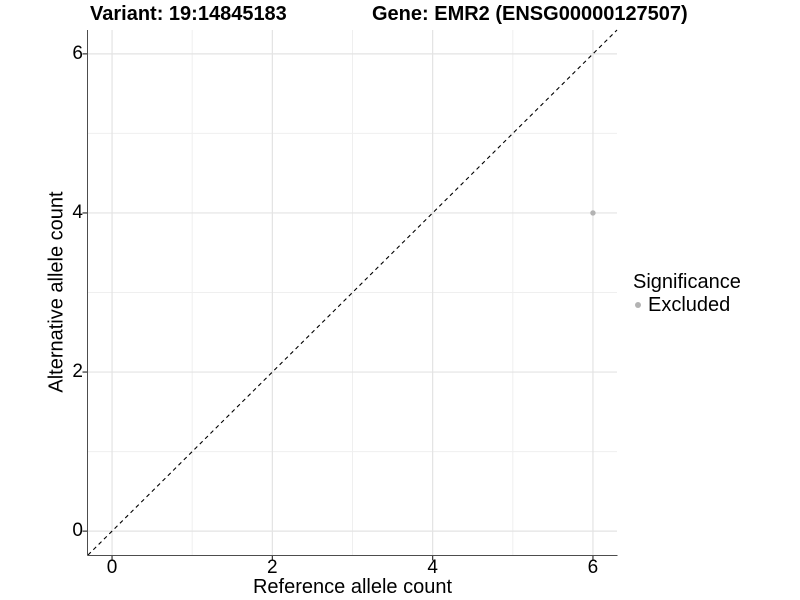 This screenshot has height=600, width=800. I want to click on y-tick-label: 2, so click(77, 372).